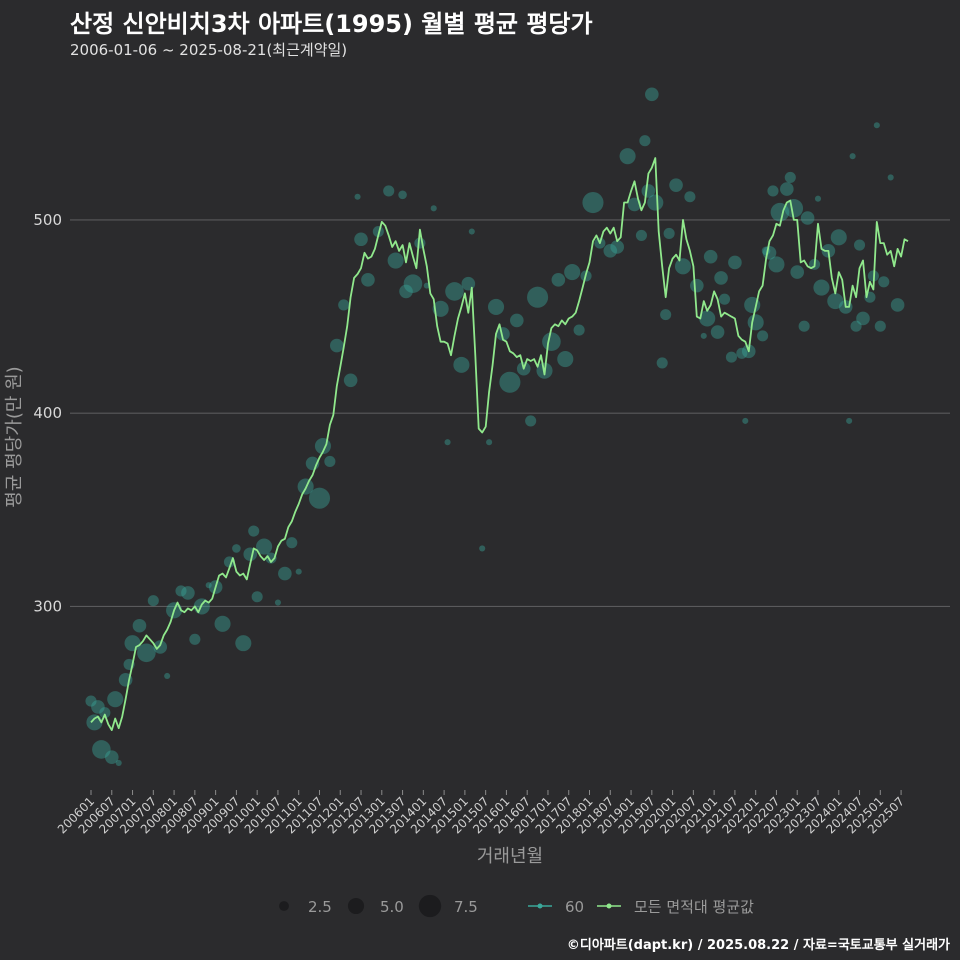  Describe the element at coordinates (209, 50) in the screenshot. I see `chart-subtitle: 2006-01-06 ~ 2025-08-21(최근계약일)` at that location.